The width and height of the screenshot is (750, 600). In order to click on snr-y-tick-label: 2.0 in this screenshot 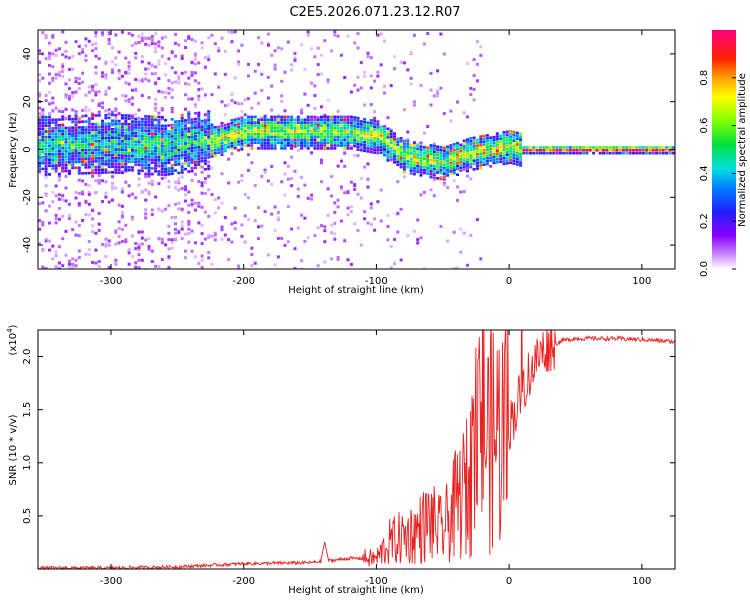, I will do `click(27, 357)`.